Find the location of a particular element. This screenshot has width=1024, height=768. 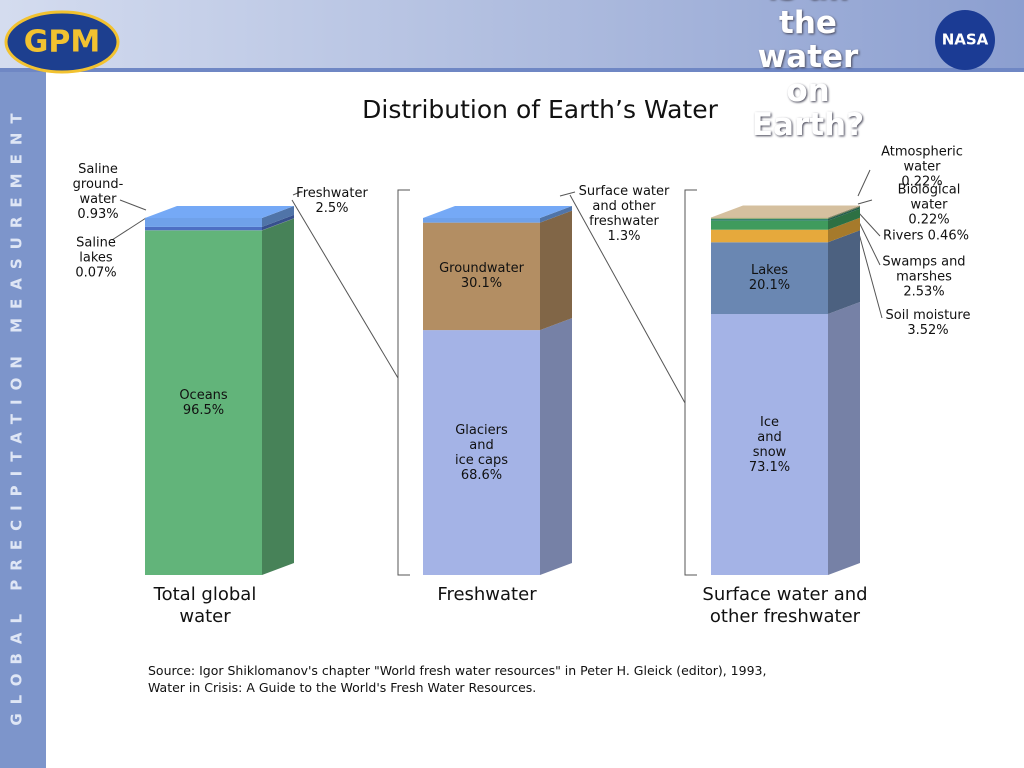

segment-name: Swamps and marshes is located at coordinates (924, 269).